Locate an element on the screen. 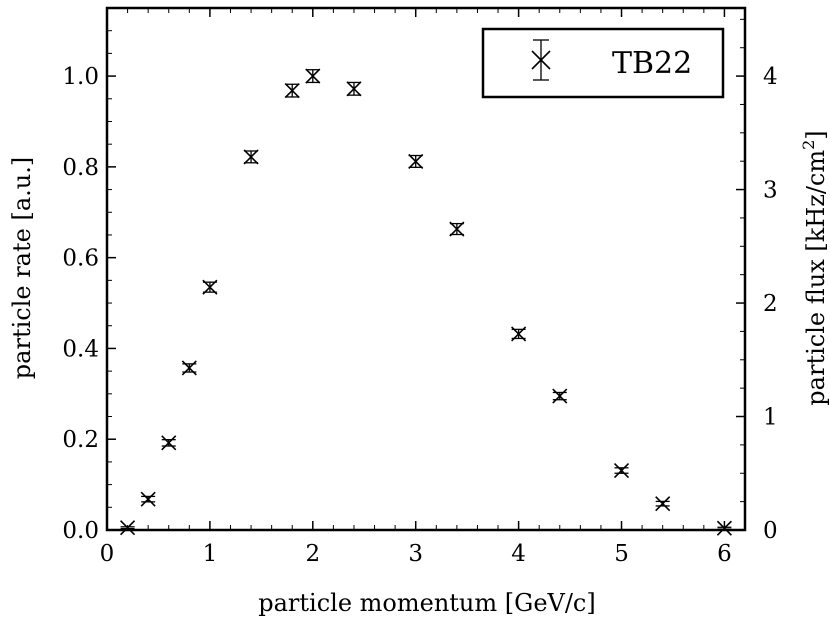  x-tick-label: 0 is located at coordinates (107, 554).